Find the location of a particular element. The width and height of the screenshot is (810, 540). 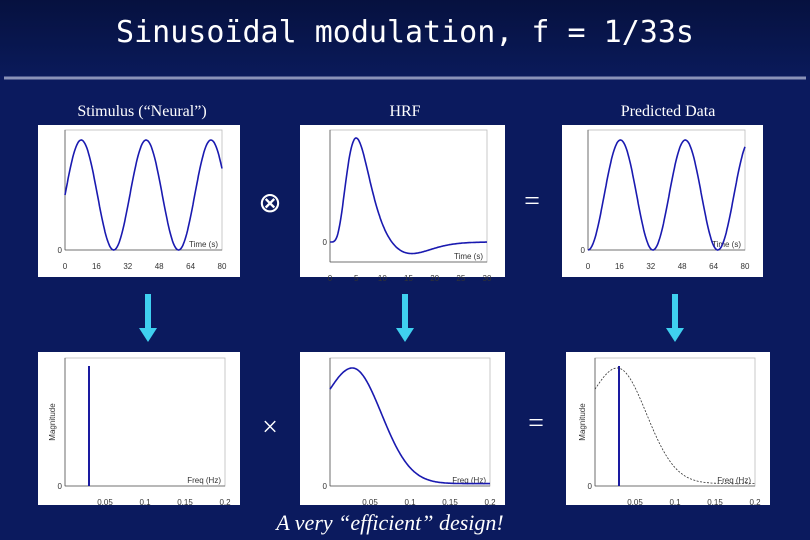

x-tick-label: 25 is located at coordinates (460, 278).